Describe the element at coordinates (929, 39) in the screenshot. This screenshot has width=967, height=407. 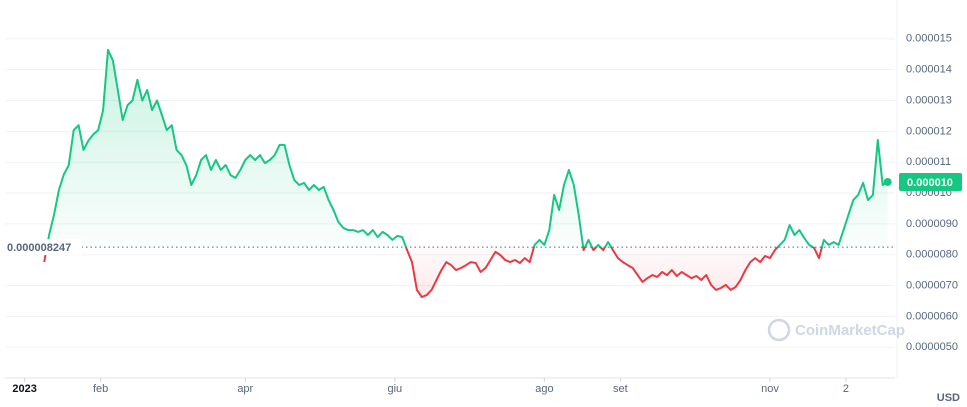
I see `y-tick-label: 0.000015` at that location.